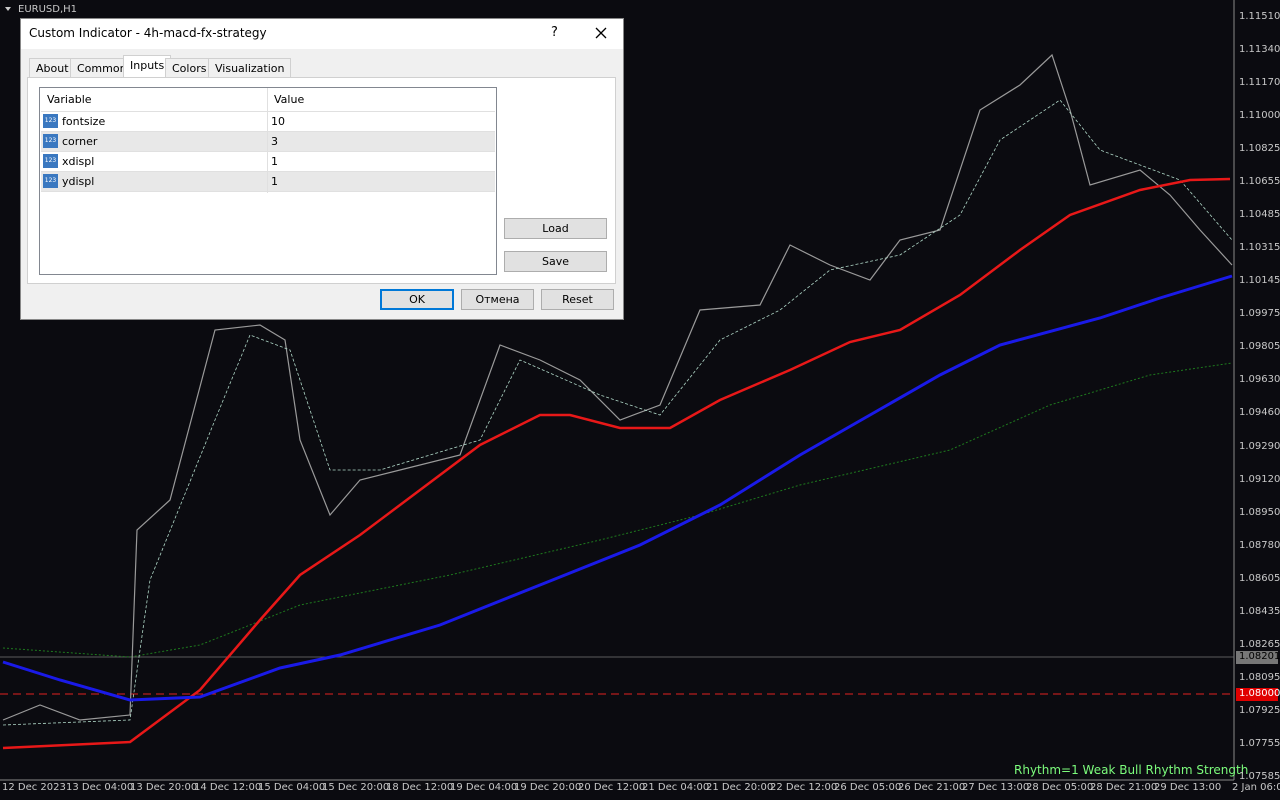 Image resolution: width=1280 pixels, height=800 pixels. Describe the element at coordinates (1259, 347) in the screenshot. I see `price-tick-label: 1.09805` at that location.